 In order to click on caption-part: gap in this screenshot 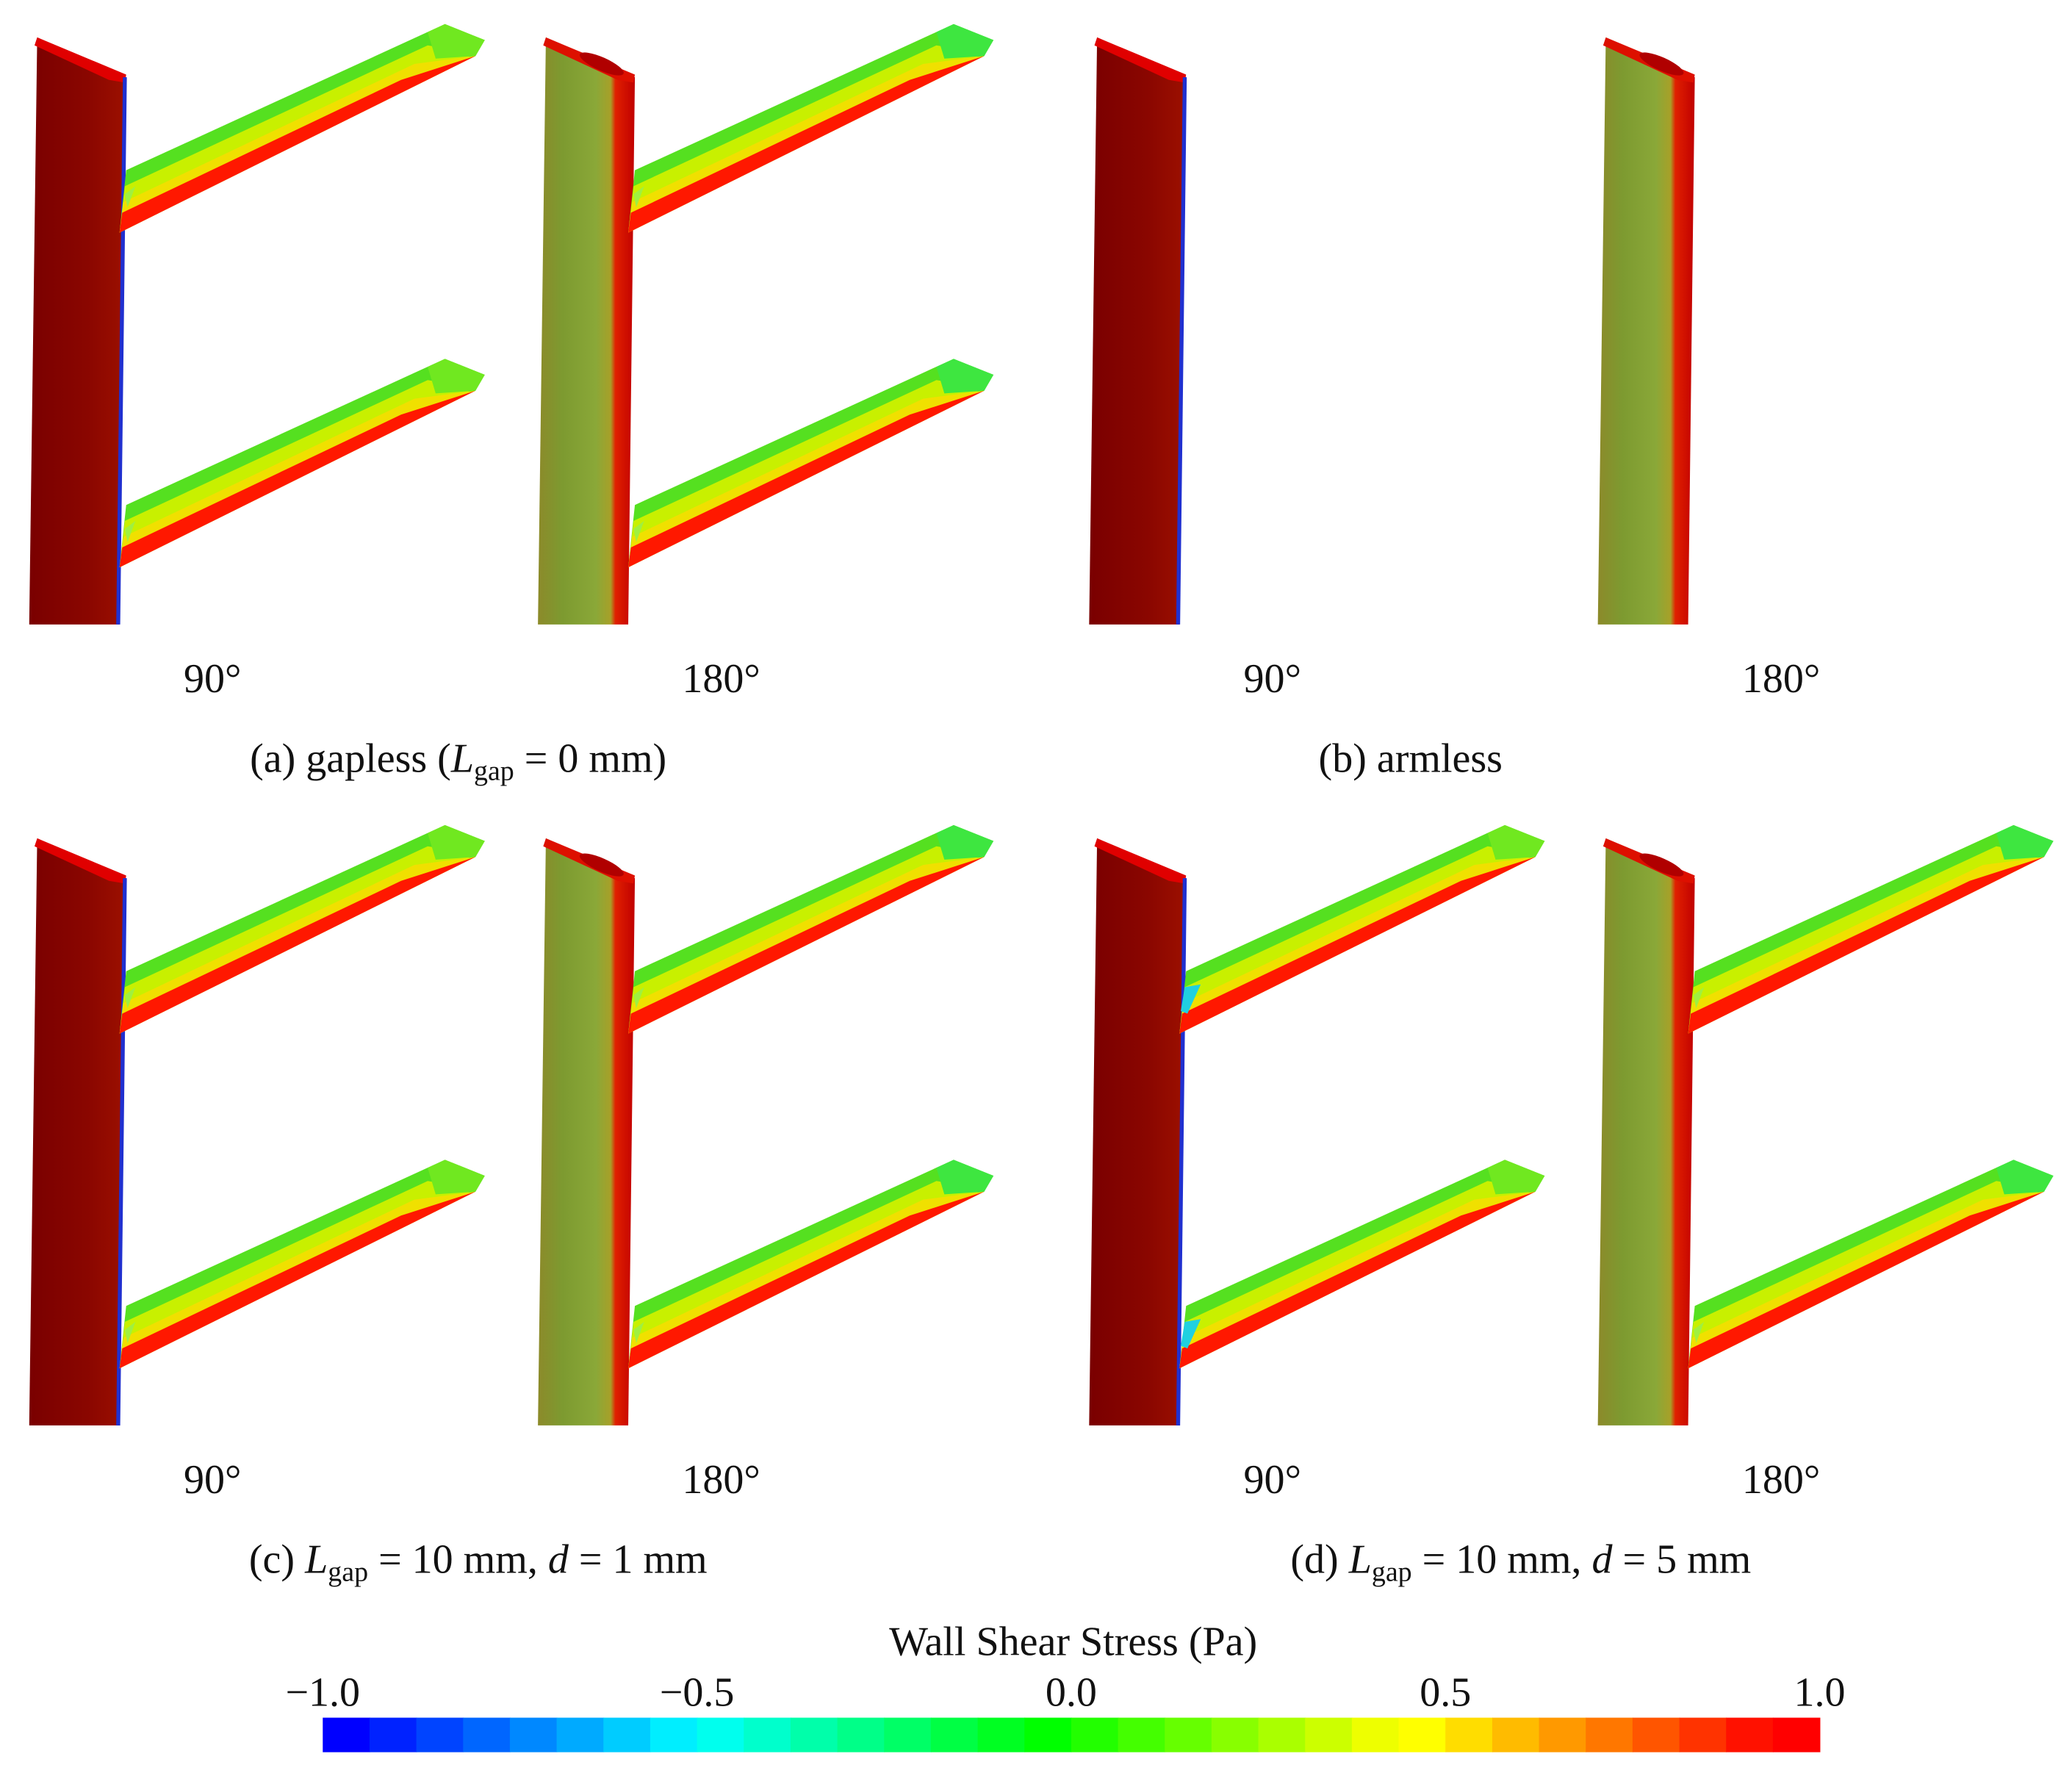, I will do `click(494, 770)`.